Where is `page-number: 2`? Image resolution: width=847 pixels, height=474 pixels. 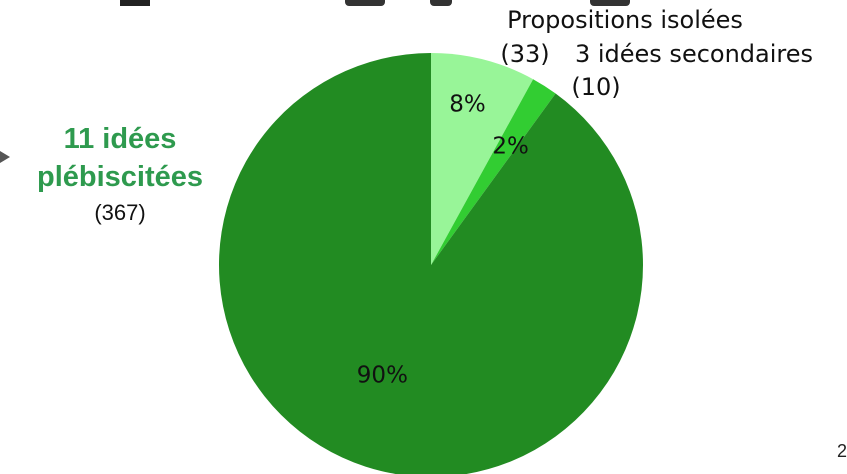
page-number: 2 is located at coordinates (841, 451).